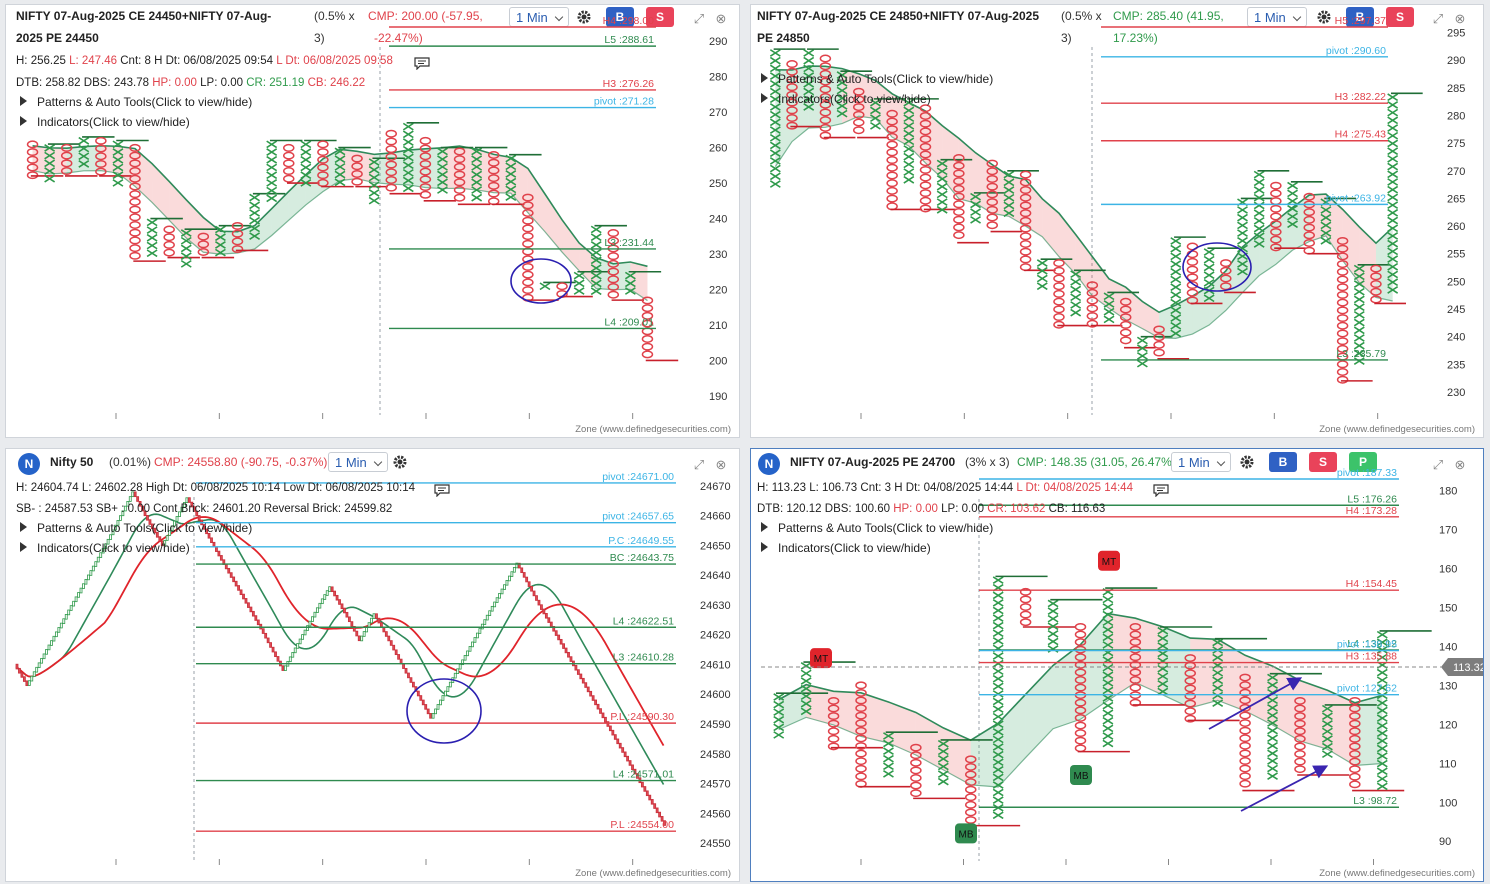 The height and width of the screenshot is (884, 1490). I want to click on position-button: P, so click(1363, 462).